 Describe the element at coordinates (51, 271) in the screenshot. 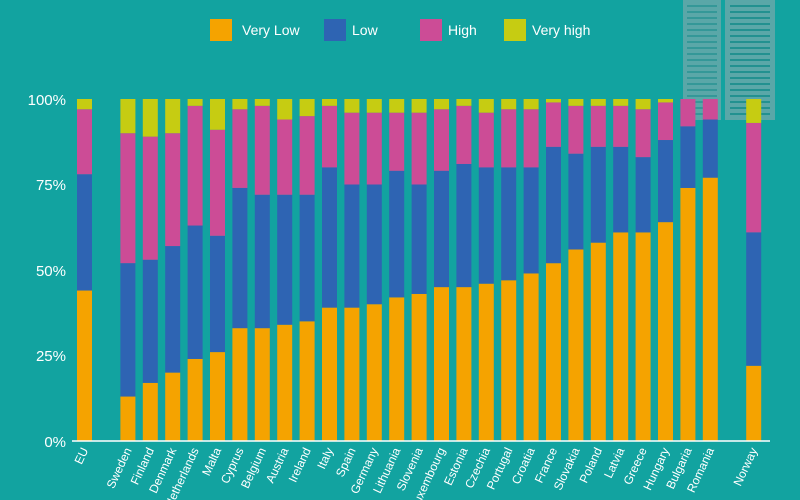

I see `y-tick-label: 50%` at that location.